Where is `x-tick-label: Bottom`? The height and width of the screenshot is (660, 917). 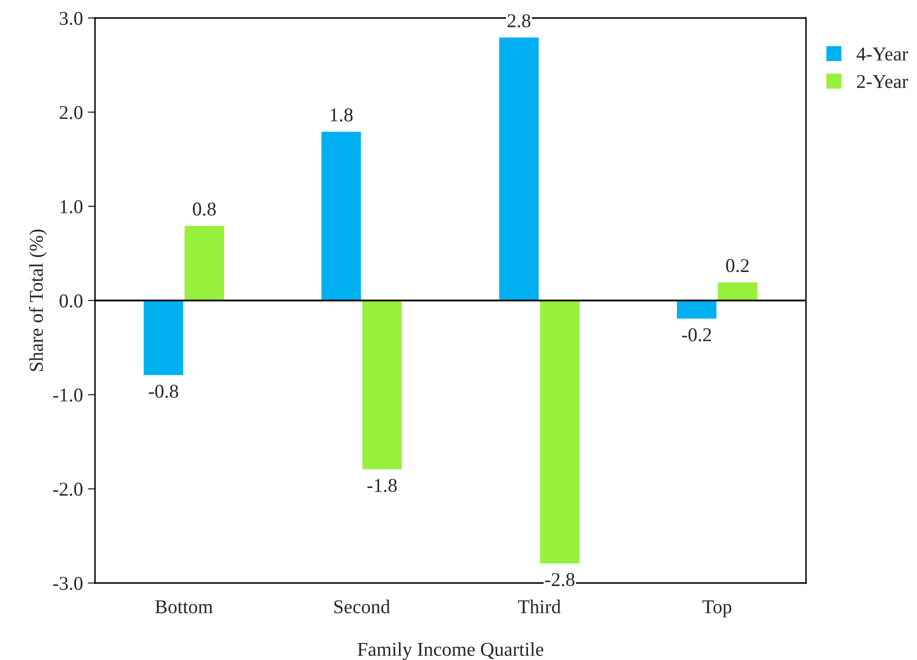 x-tick-label: Bottom is located at coordinates (184, 607).